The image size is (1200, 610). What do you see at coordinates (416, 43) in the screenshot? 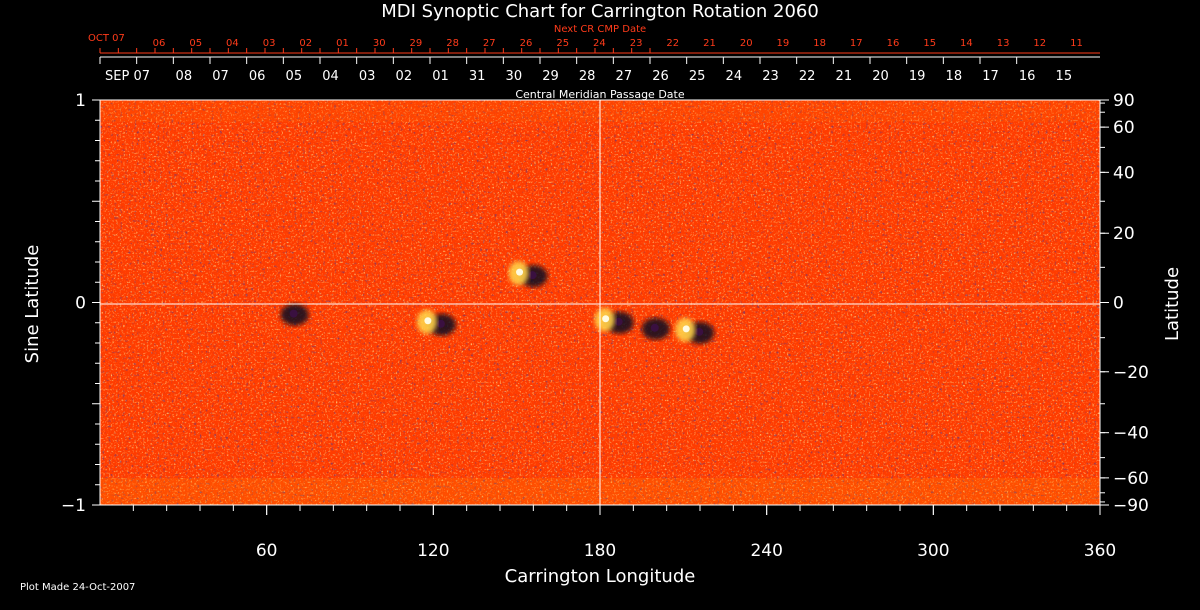
I see `next-cmp-date-label: 29` at bounding box center [416, 43].